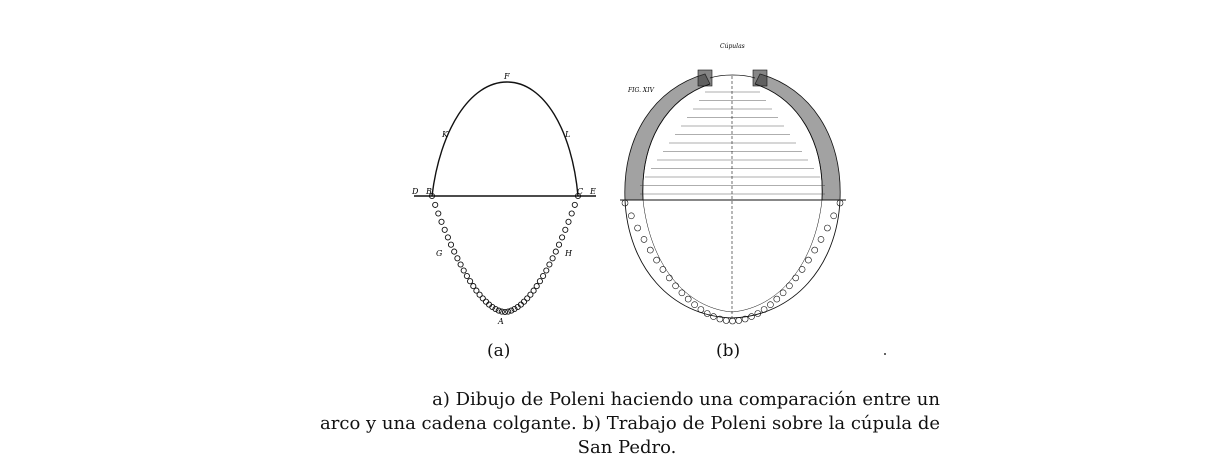 The height and width of the screenshot is (461, 1211). I want to click on label-d: D, so click(415, 191).